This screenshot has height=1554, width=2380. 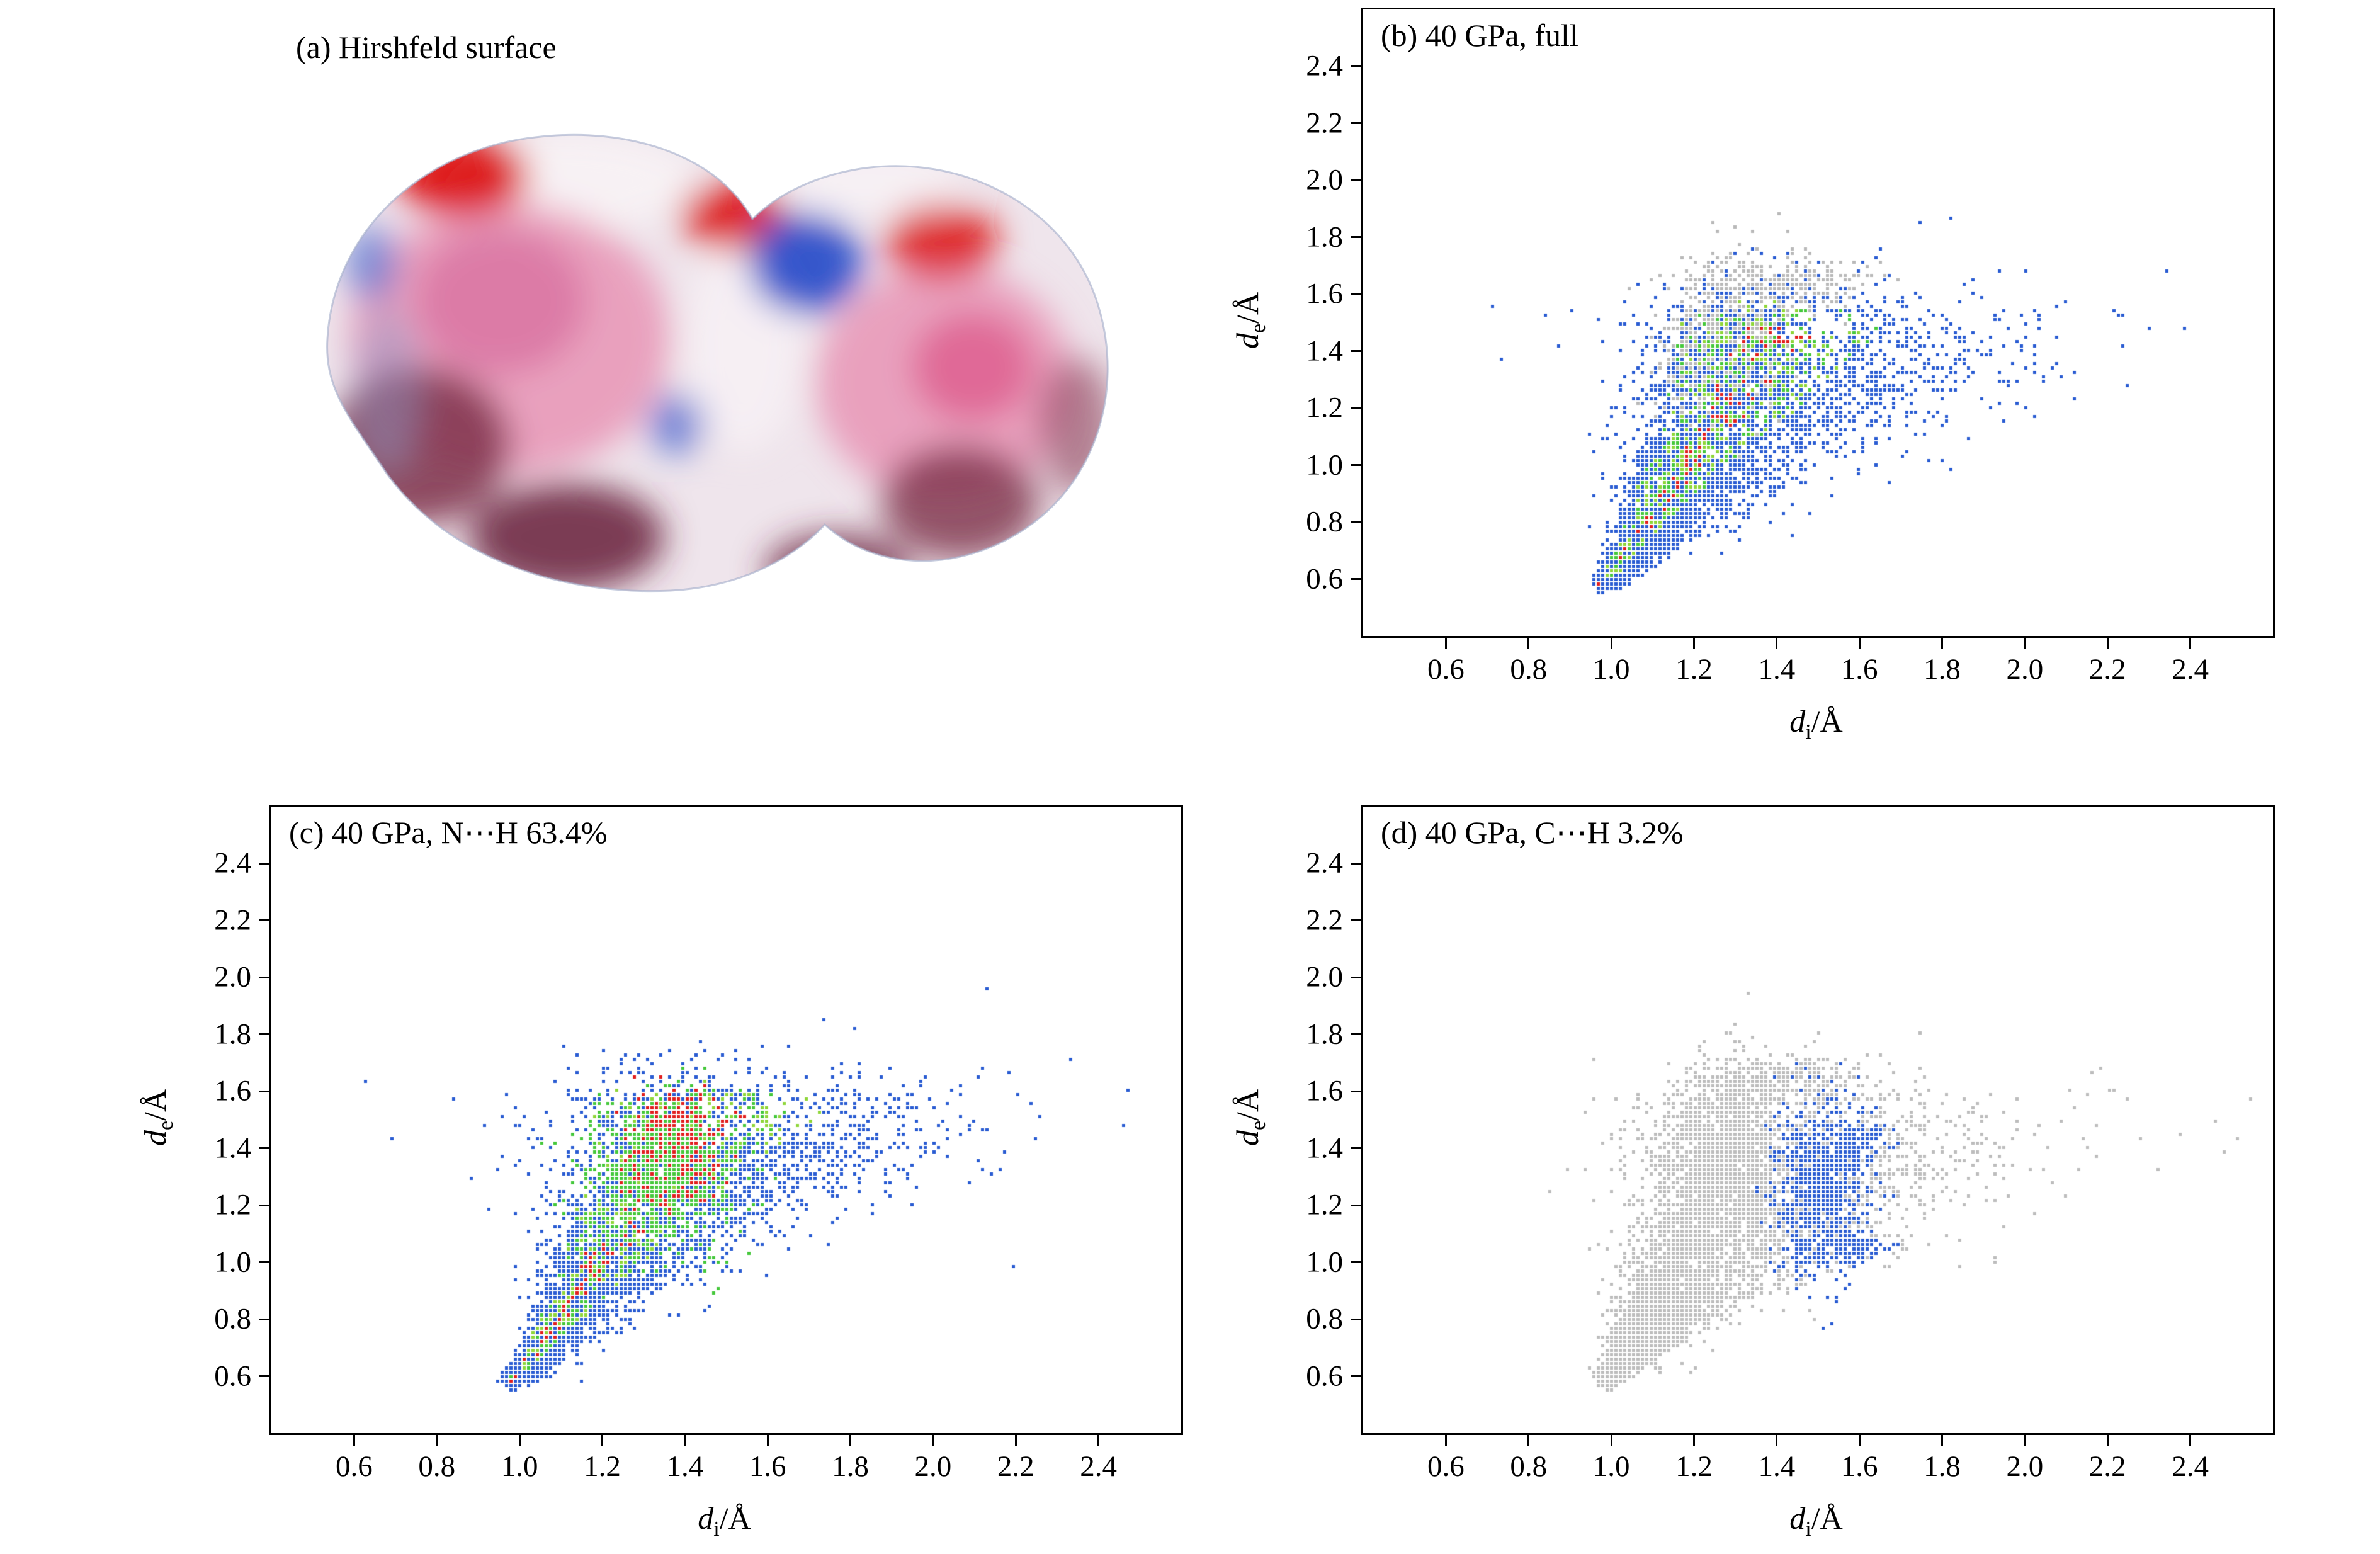 I want to click on y-tick-label: 2.2, so click(x=232, y=921).